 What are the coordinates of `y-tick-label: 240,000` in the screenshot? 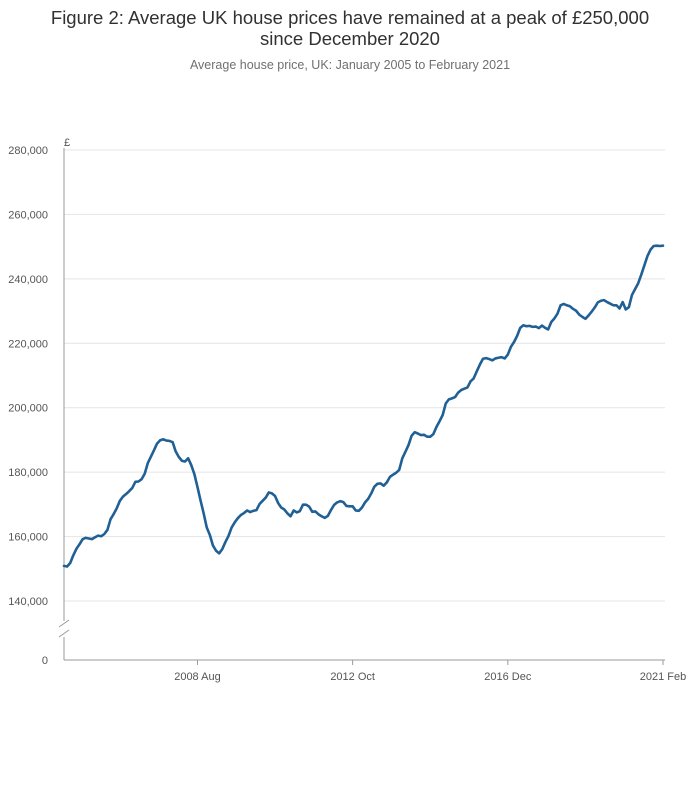 It's located at (28, 280).